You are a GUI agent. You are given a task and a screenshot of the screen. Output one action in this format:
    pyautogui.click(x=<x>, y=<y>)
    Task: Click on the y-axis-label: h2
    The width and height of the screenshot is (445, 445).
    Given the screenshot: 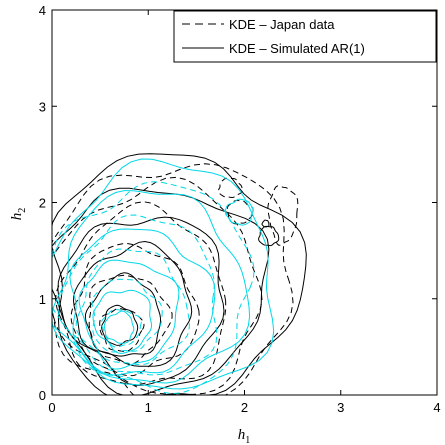 What is the action you would take?
    pyautogui.click(x=18, y=214)
    